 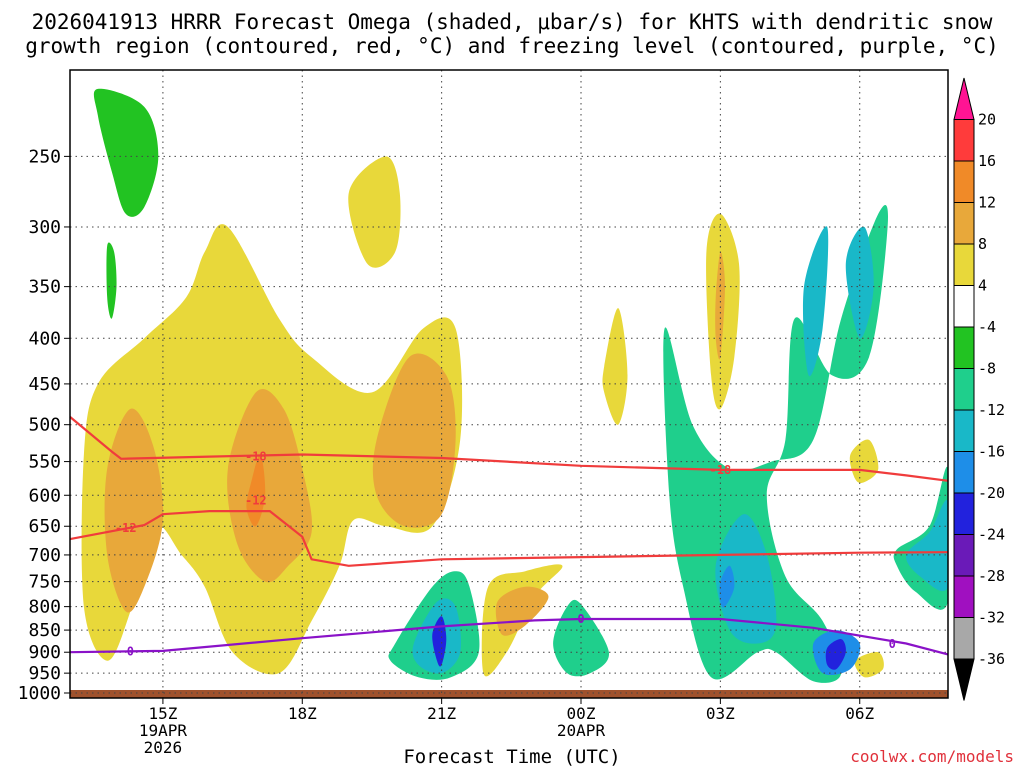 What do you see at coordinates (302, 713) in the screenshot?
I see `x-tick-label: 18Z` at bounding box center [302, 713].